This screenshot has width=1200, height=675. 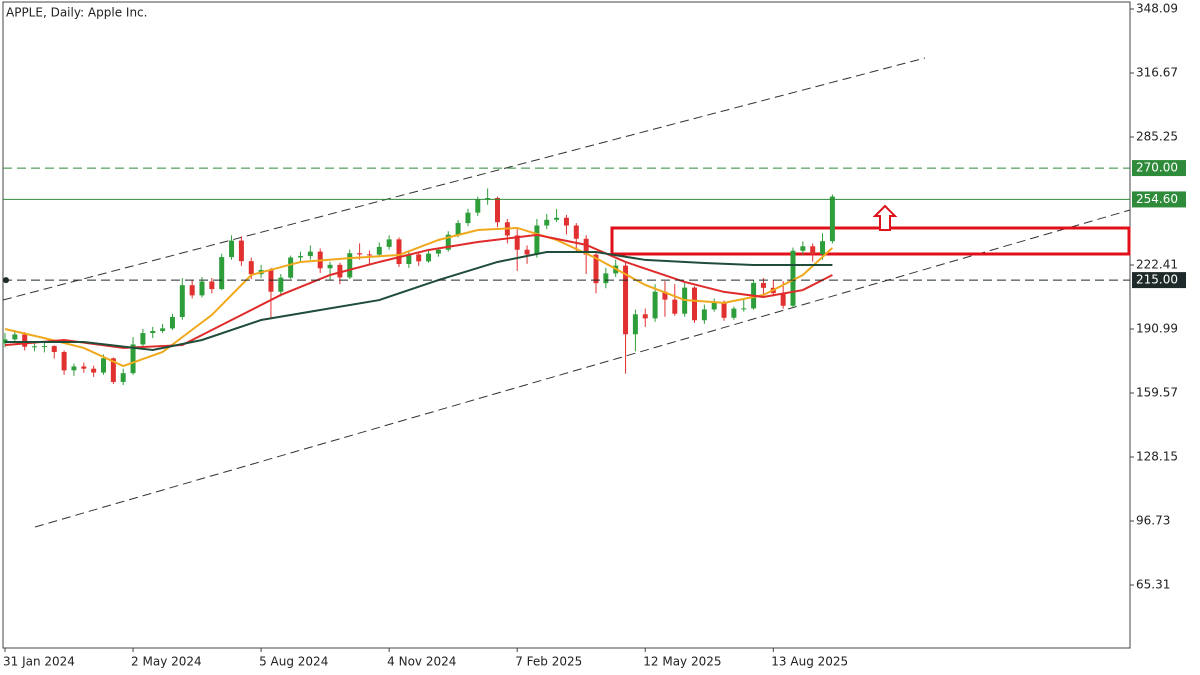 I want to click on level-label: 270.00, so click(x=1157, y=168).